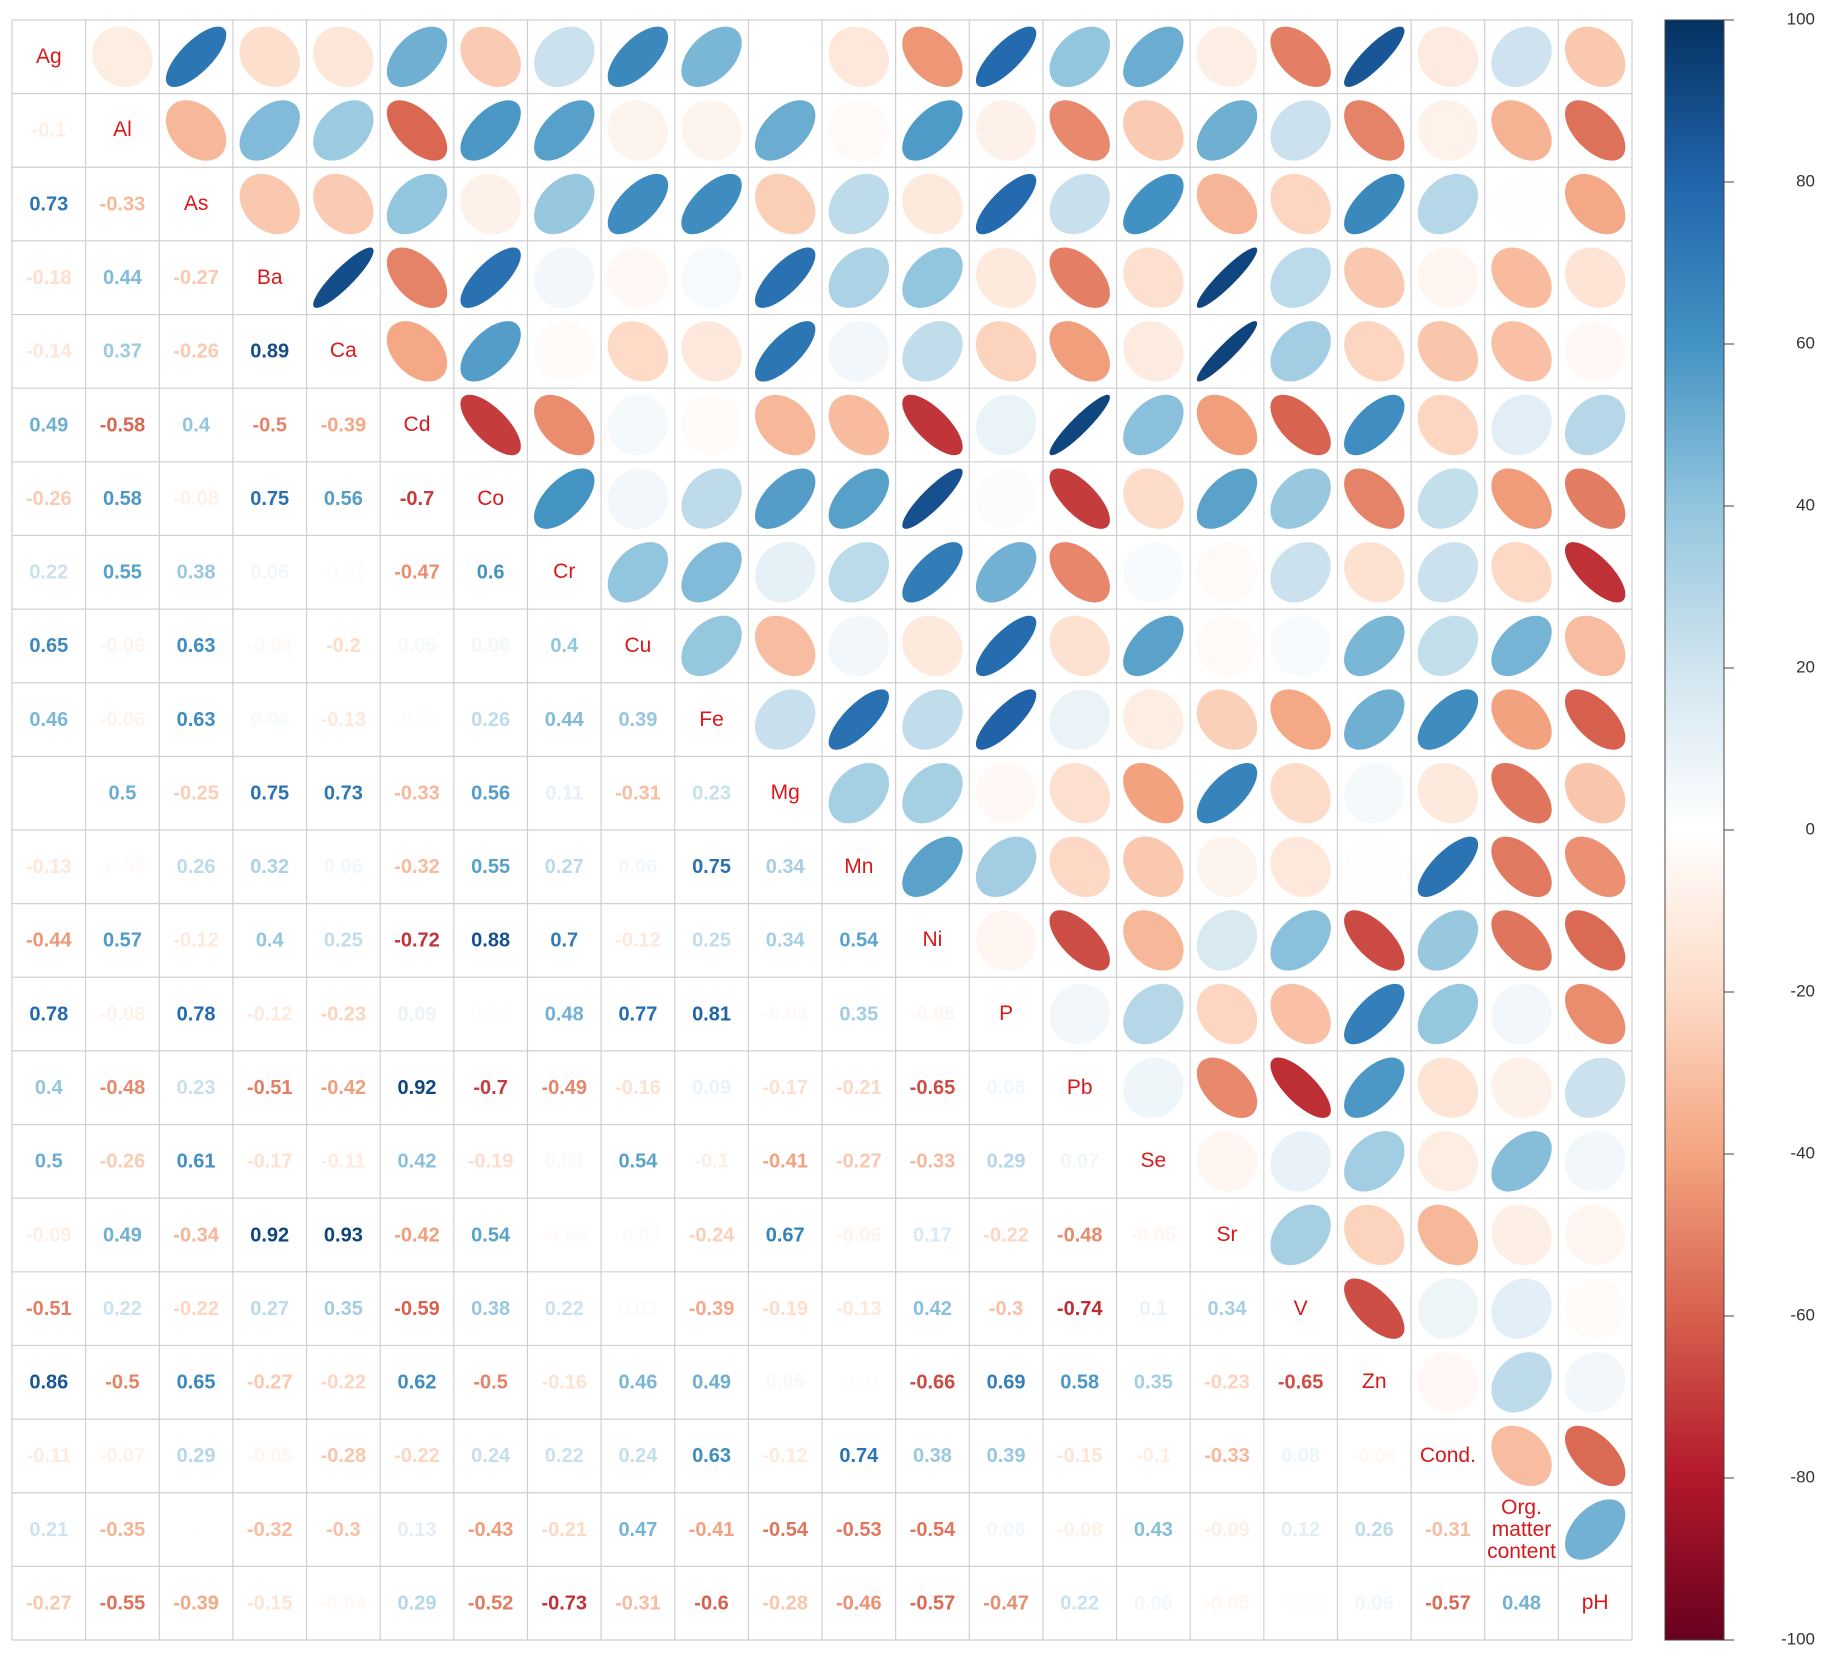  Describe the element at coordinates (785, 1162) in the screenshot. I see `coefficient-label: -0.41` at that location.